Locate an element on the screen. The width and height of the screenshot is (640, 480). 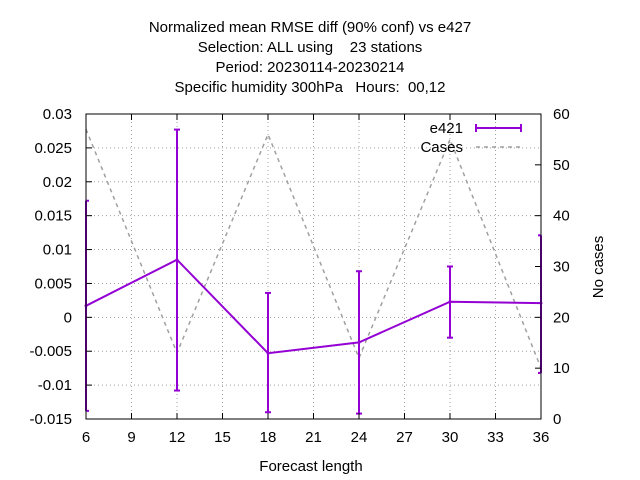
y-tick-label: -0.015 is located at coordinates (50, 419).